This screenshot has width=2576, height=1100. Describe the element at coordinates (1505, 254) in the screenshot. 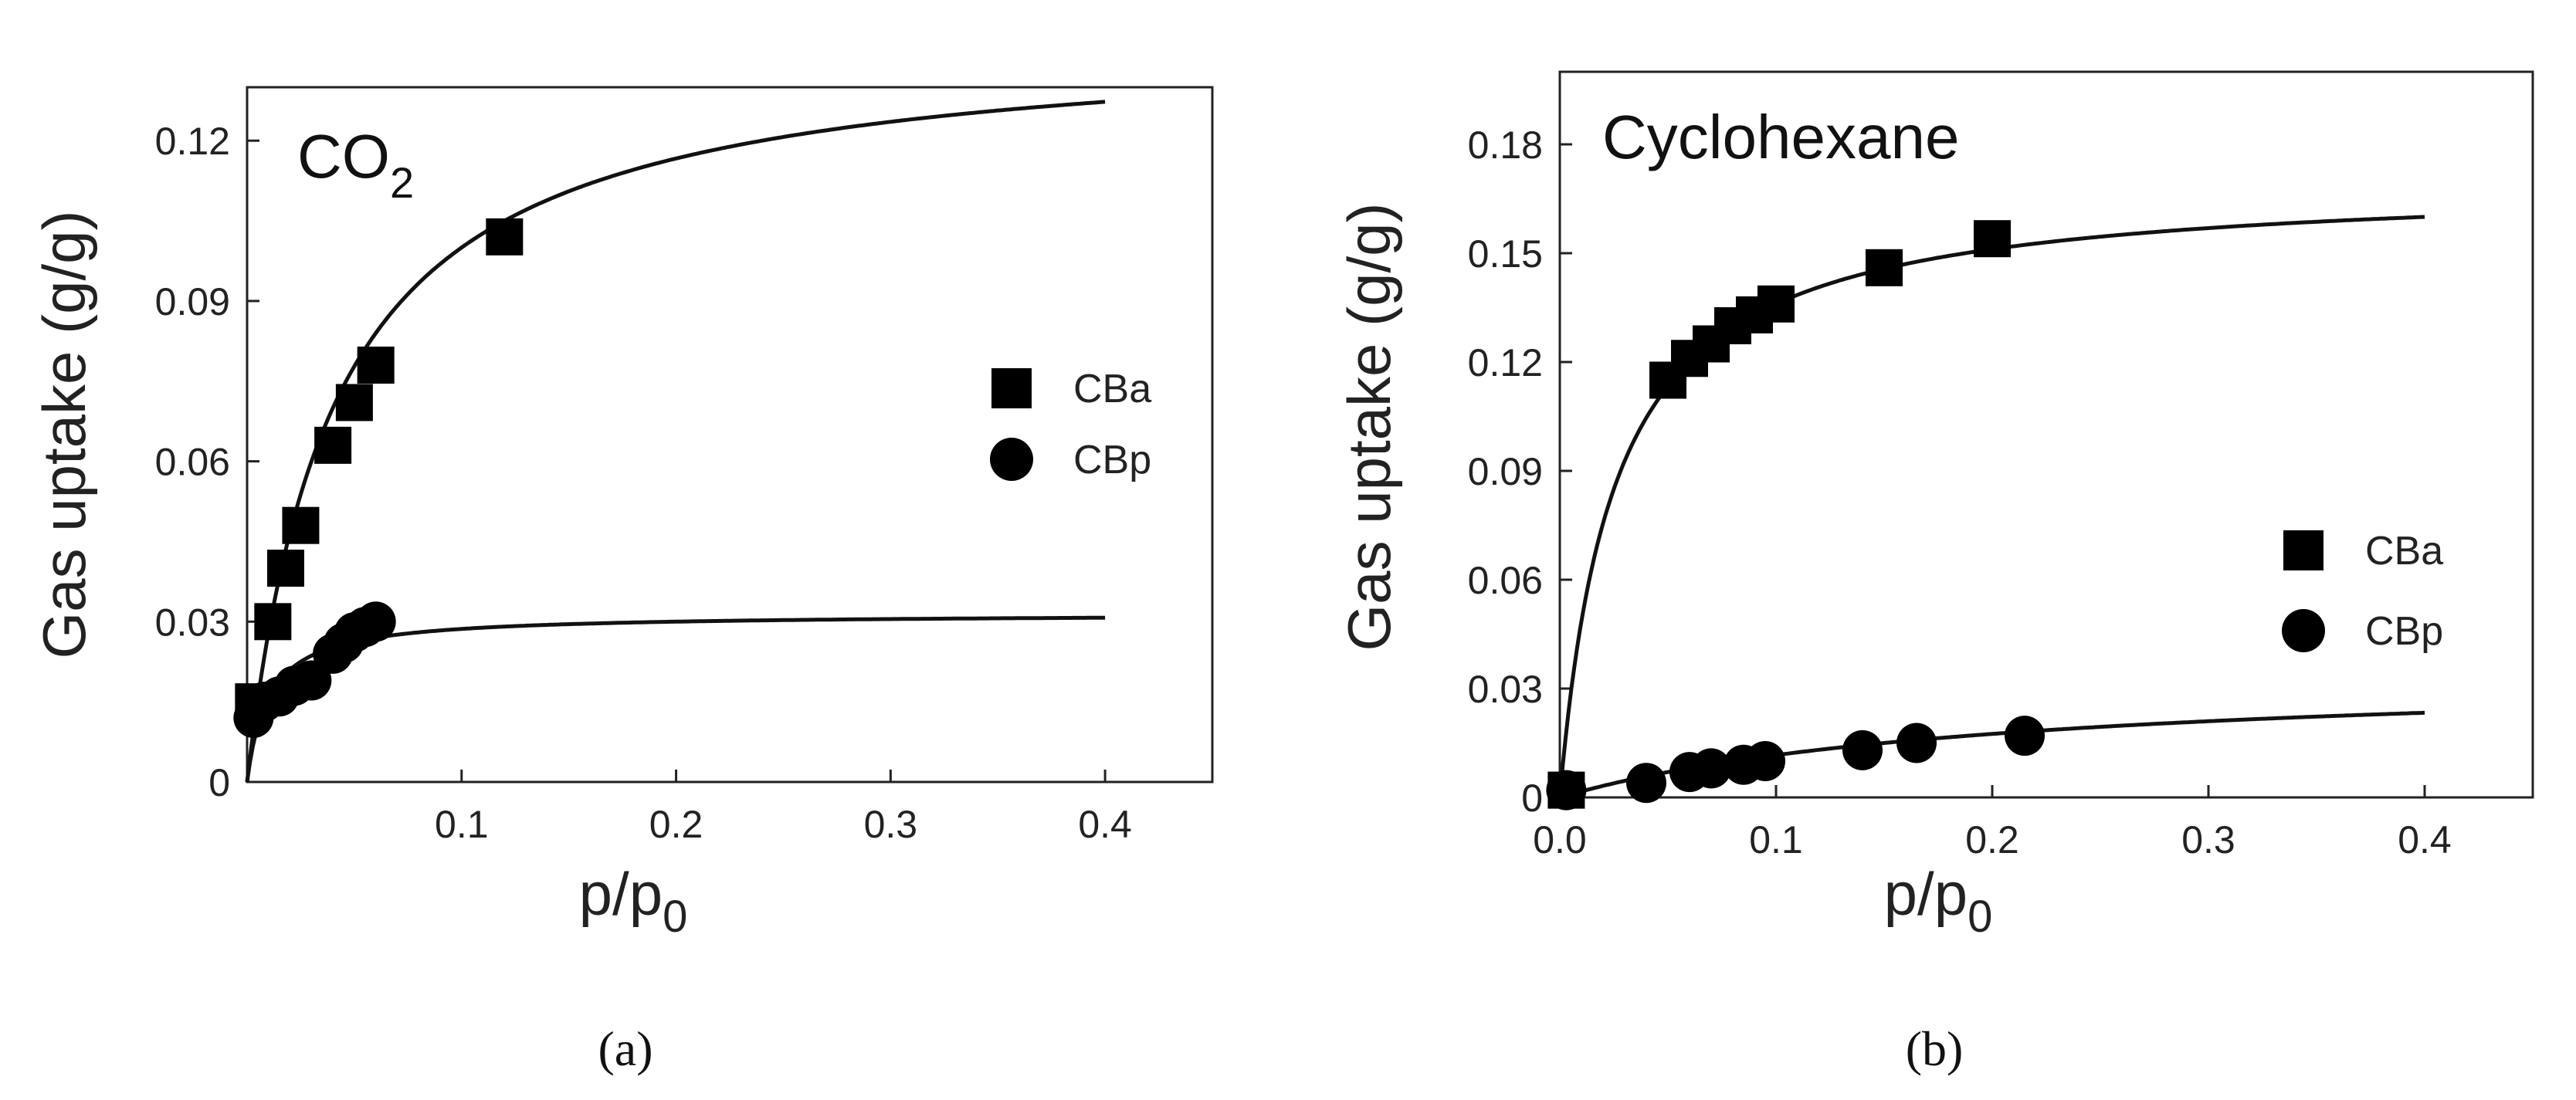

I see `y-tick-label: 0.15` at that location.